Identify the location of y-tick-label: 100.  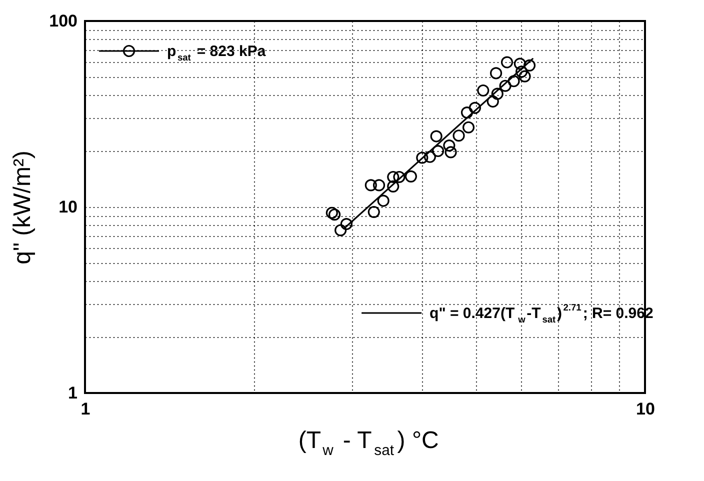
(63, 21).